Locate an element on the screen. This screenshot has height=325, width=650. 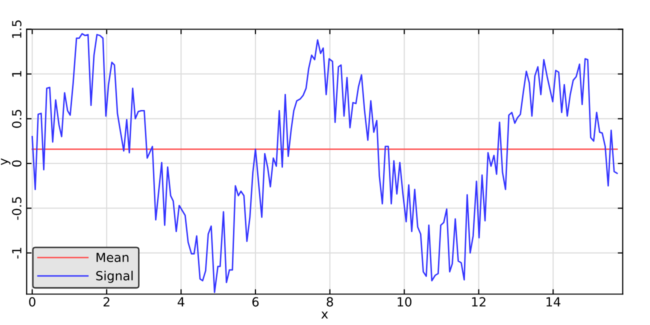
x-tick-label: 2 is located at coordinates (107, 301).